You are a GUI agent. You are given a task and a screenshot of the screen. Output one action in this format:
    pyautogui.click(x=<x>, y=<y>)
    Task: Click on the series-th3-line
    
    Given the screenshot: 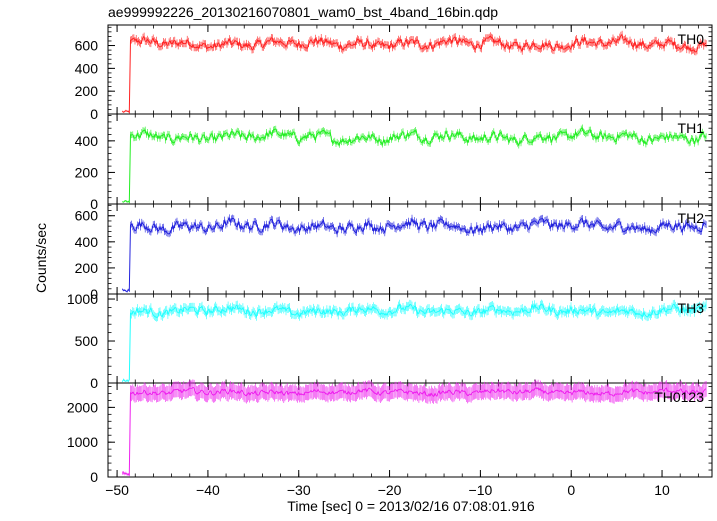 What is the action you would take?
    pyautogui.click(x=414, y=343)
    